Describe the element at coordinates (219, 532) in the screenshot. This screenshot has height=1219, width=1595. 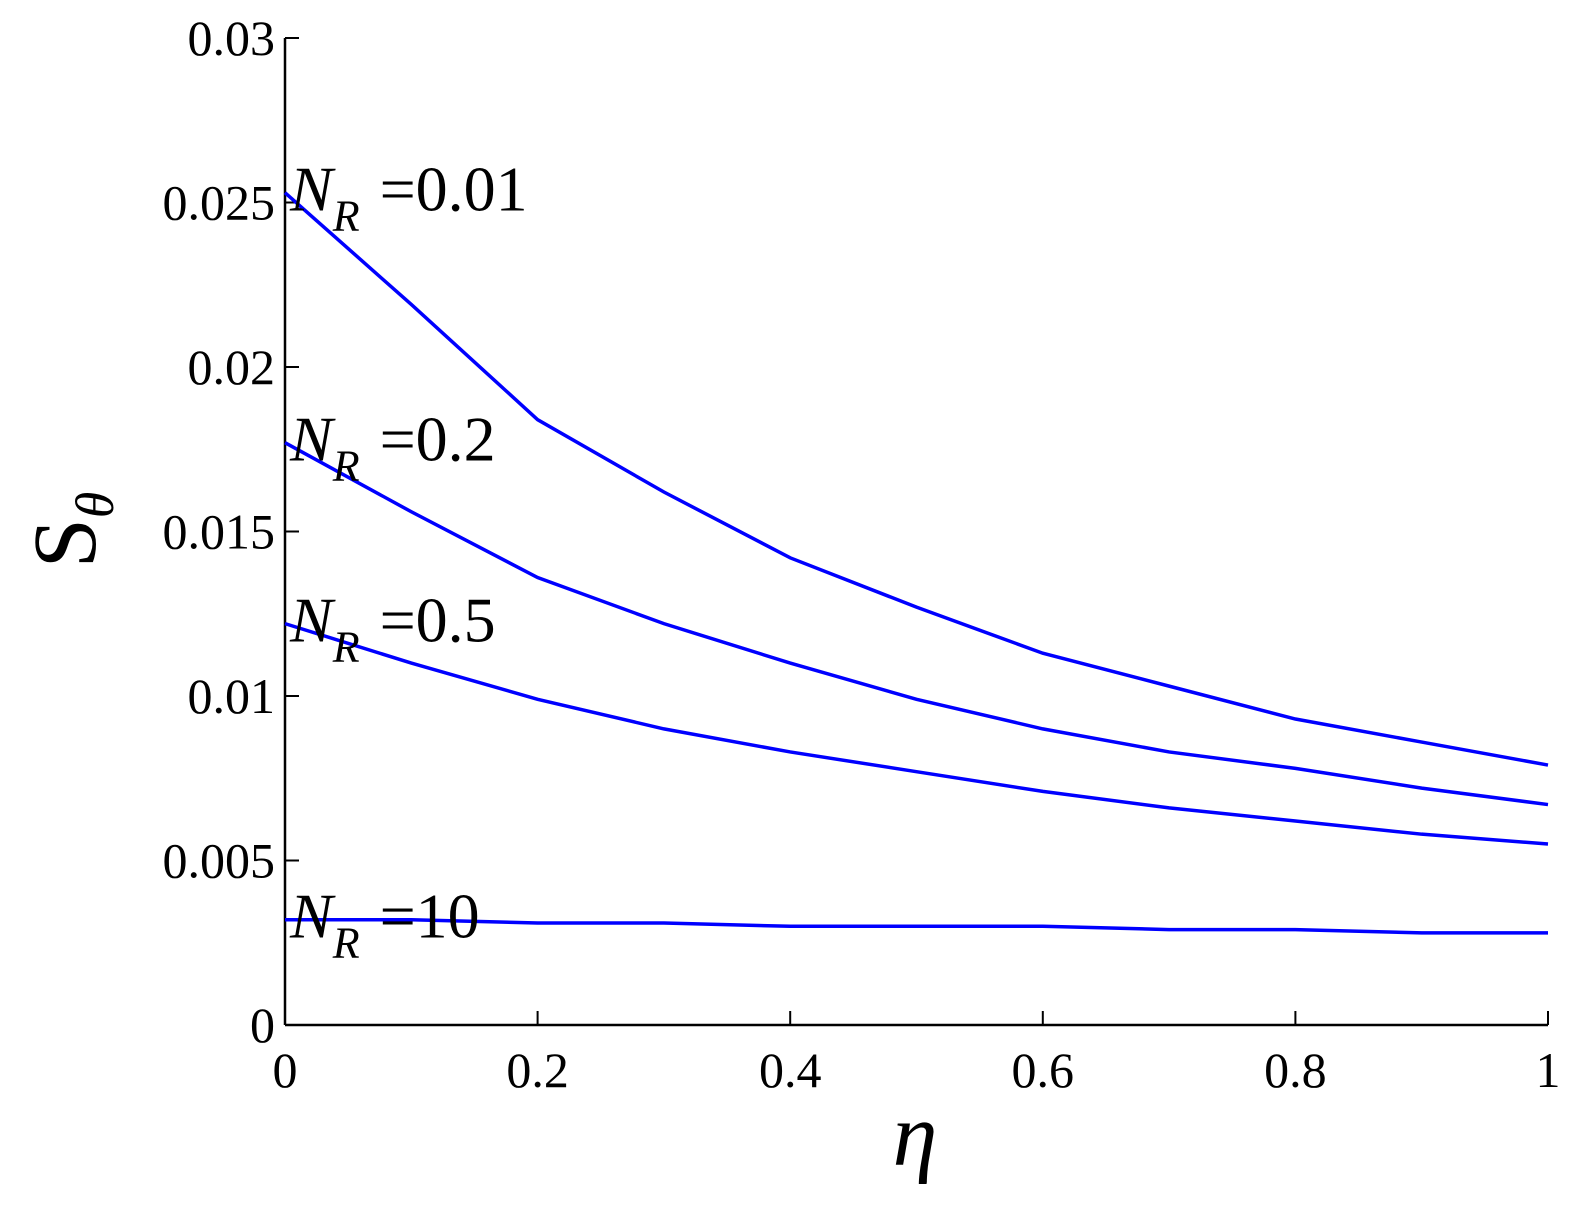
I see `y-tick-label: 0.015` at that location.